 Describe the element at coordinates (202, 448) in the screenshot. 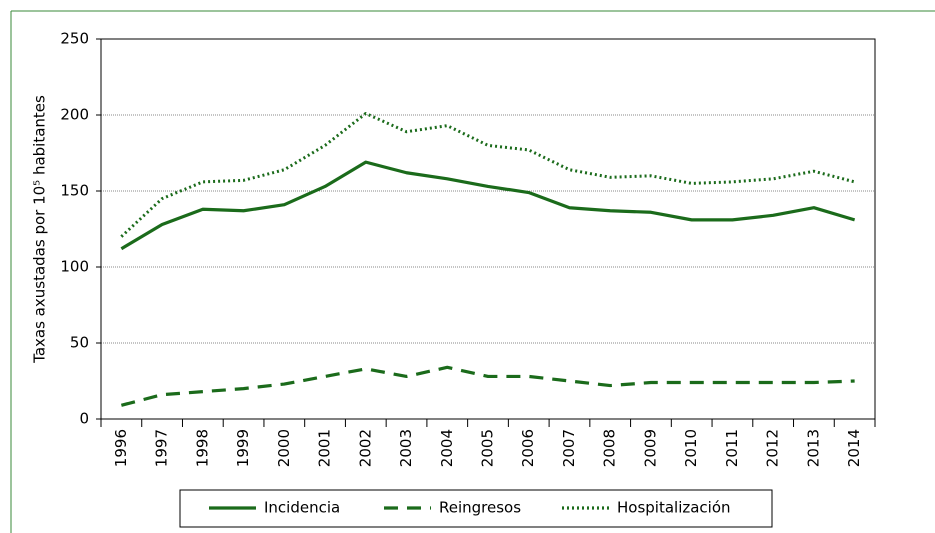

I see `x-tick-label: 1998` at that location.